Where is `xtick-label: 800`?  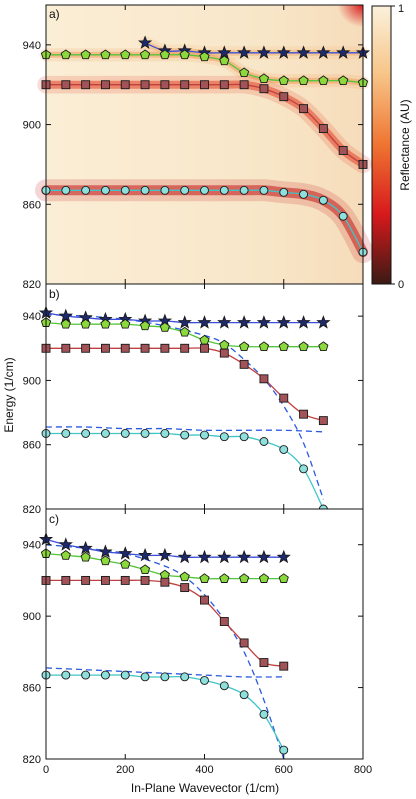
xtick-label: 800 is located at coordinates (363, 770).